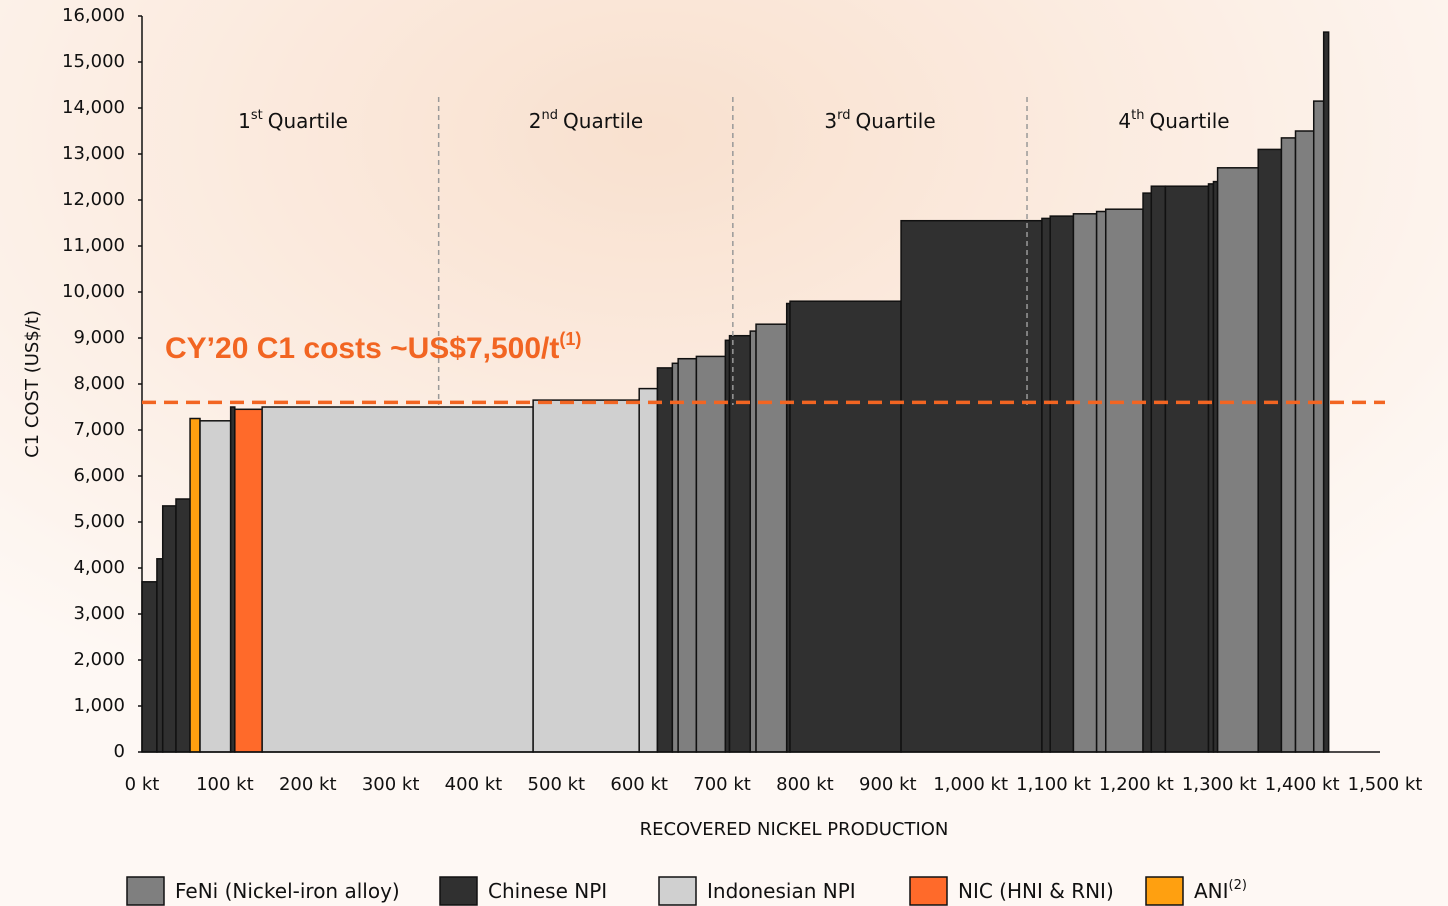 The width and height of the screenshot is (1448, 906). What do you see at coordinates (99, 659) in the screenshot?
I see `y-tick-label: 2,000` at bounding box center [99, 659].